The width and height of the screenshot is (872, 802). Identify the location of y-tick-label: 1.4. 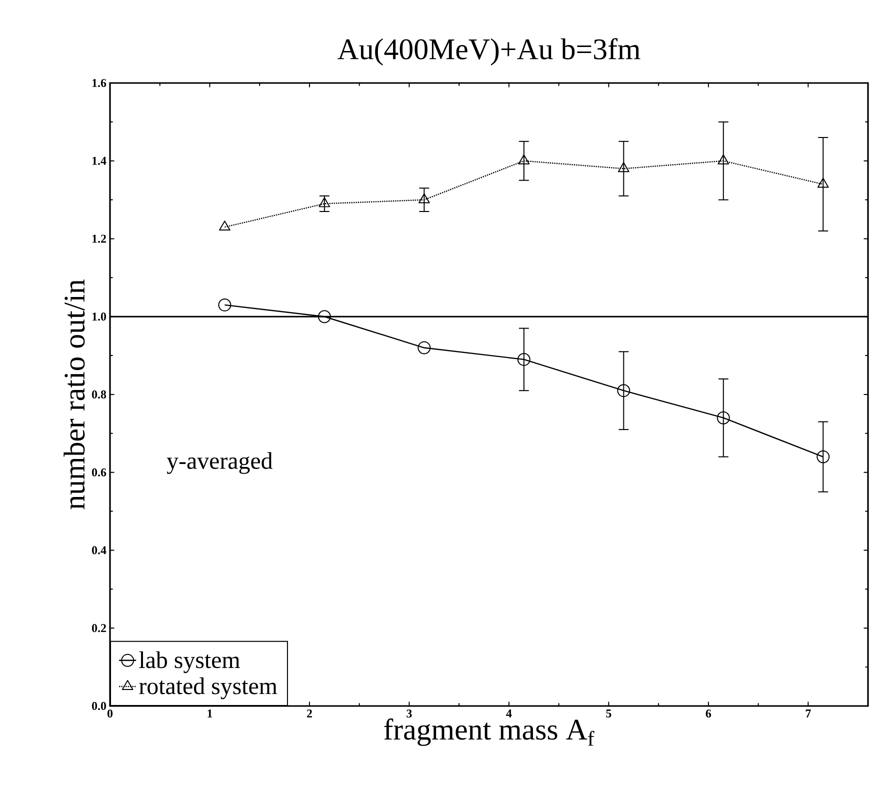
(99, 160).